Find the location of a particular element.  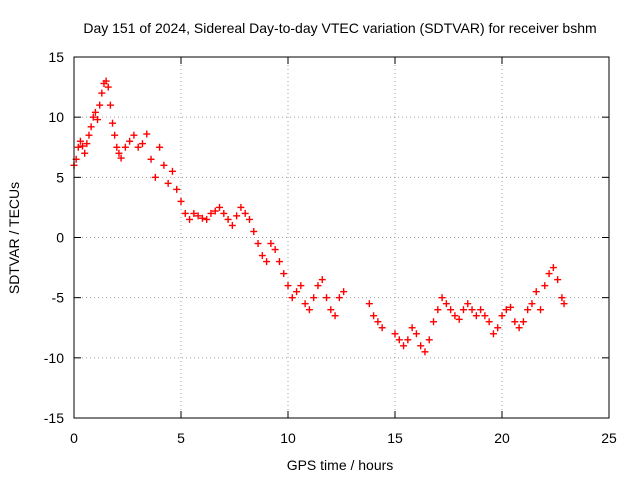

x-tick-label: 20 is located at coordinates (502, 438).